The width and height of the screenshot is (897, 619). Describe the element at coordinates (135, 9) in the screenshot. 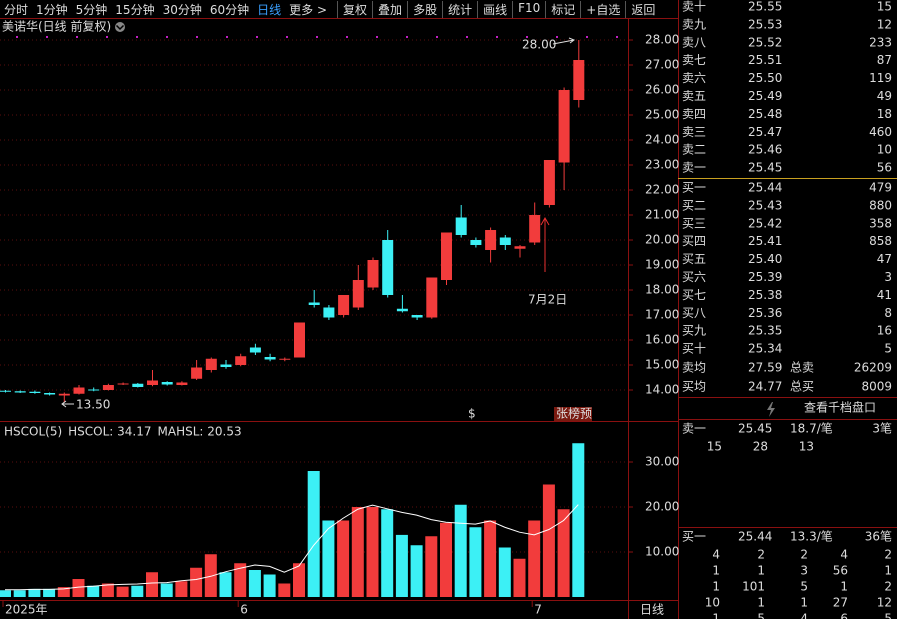

I see `period-tab: 15分钟` at that location.